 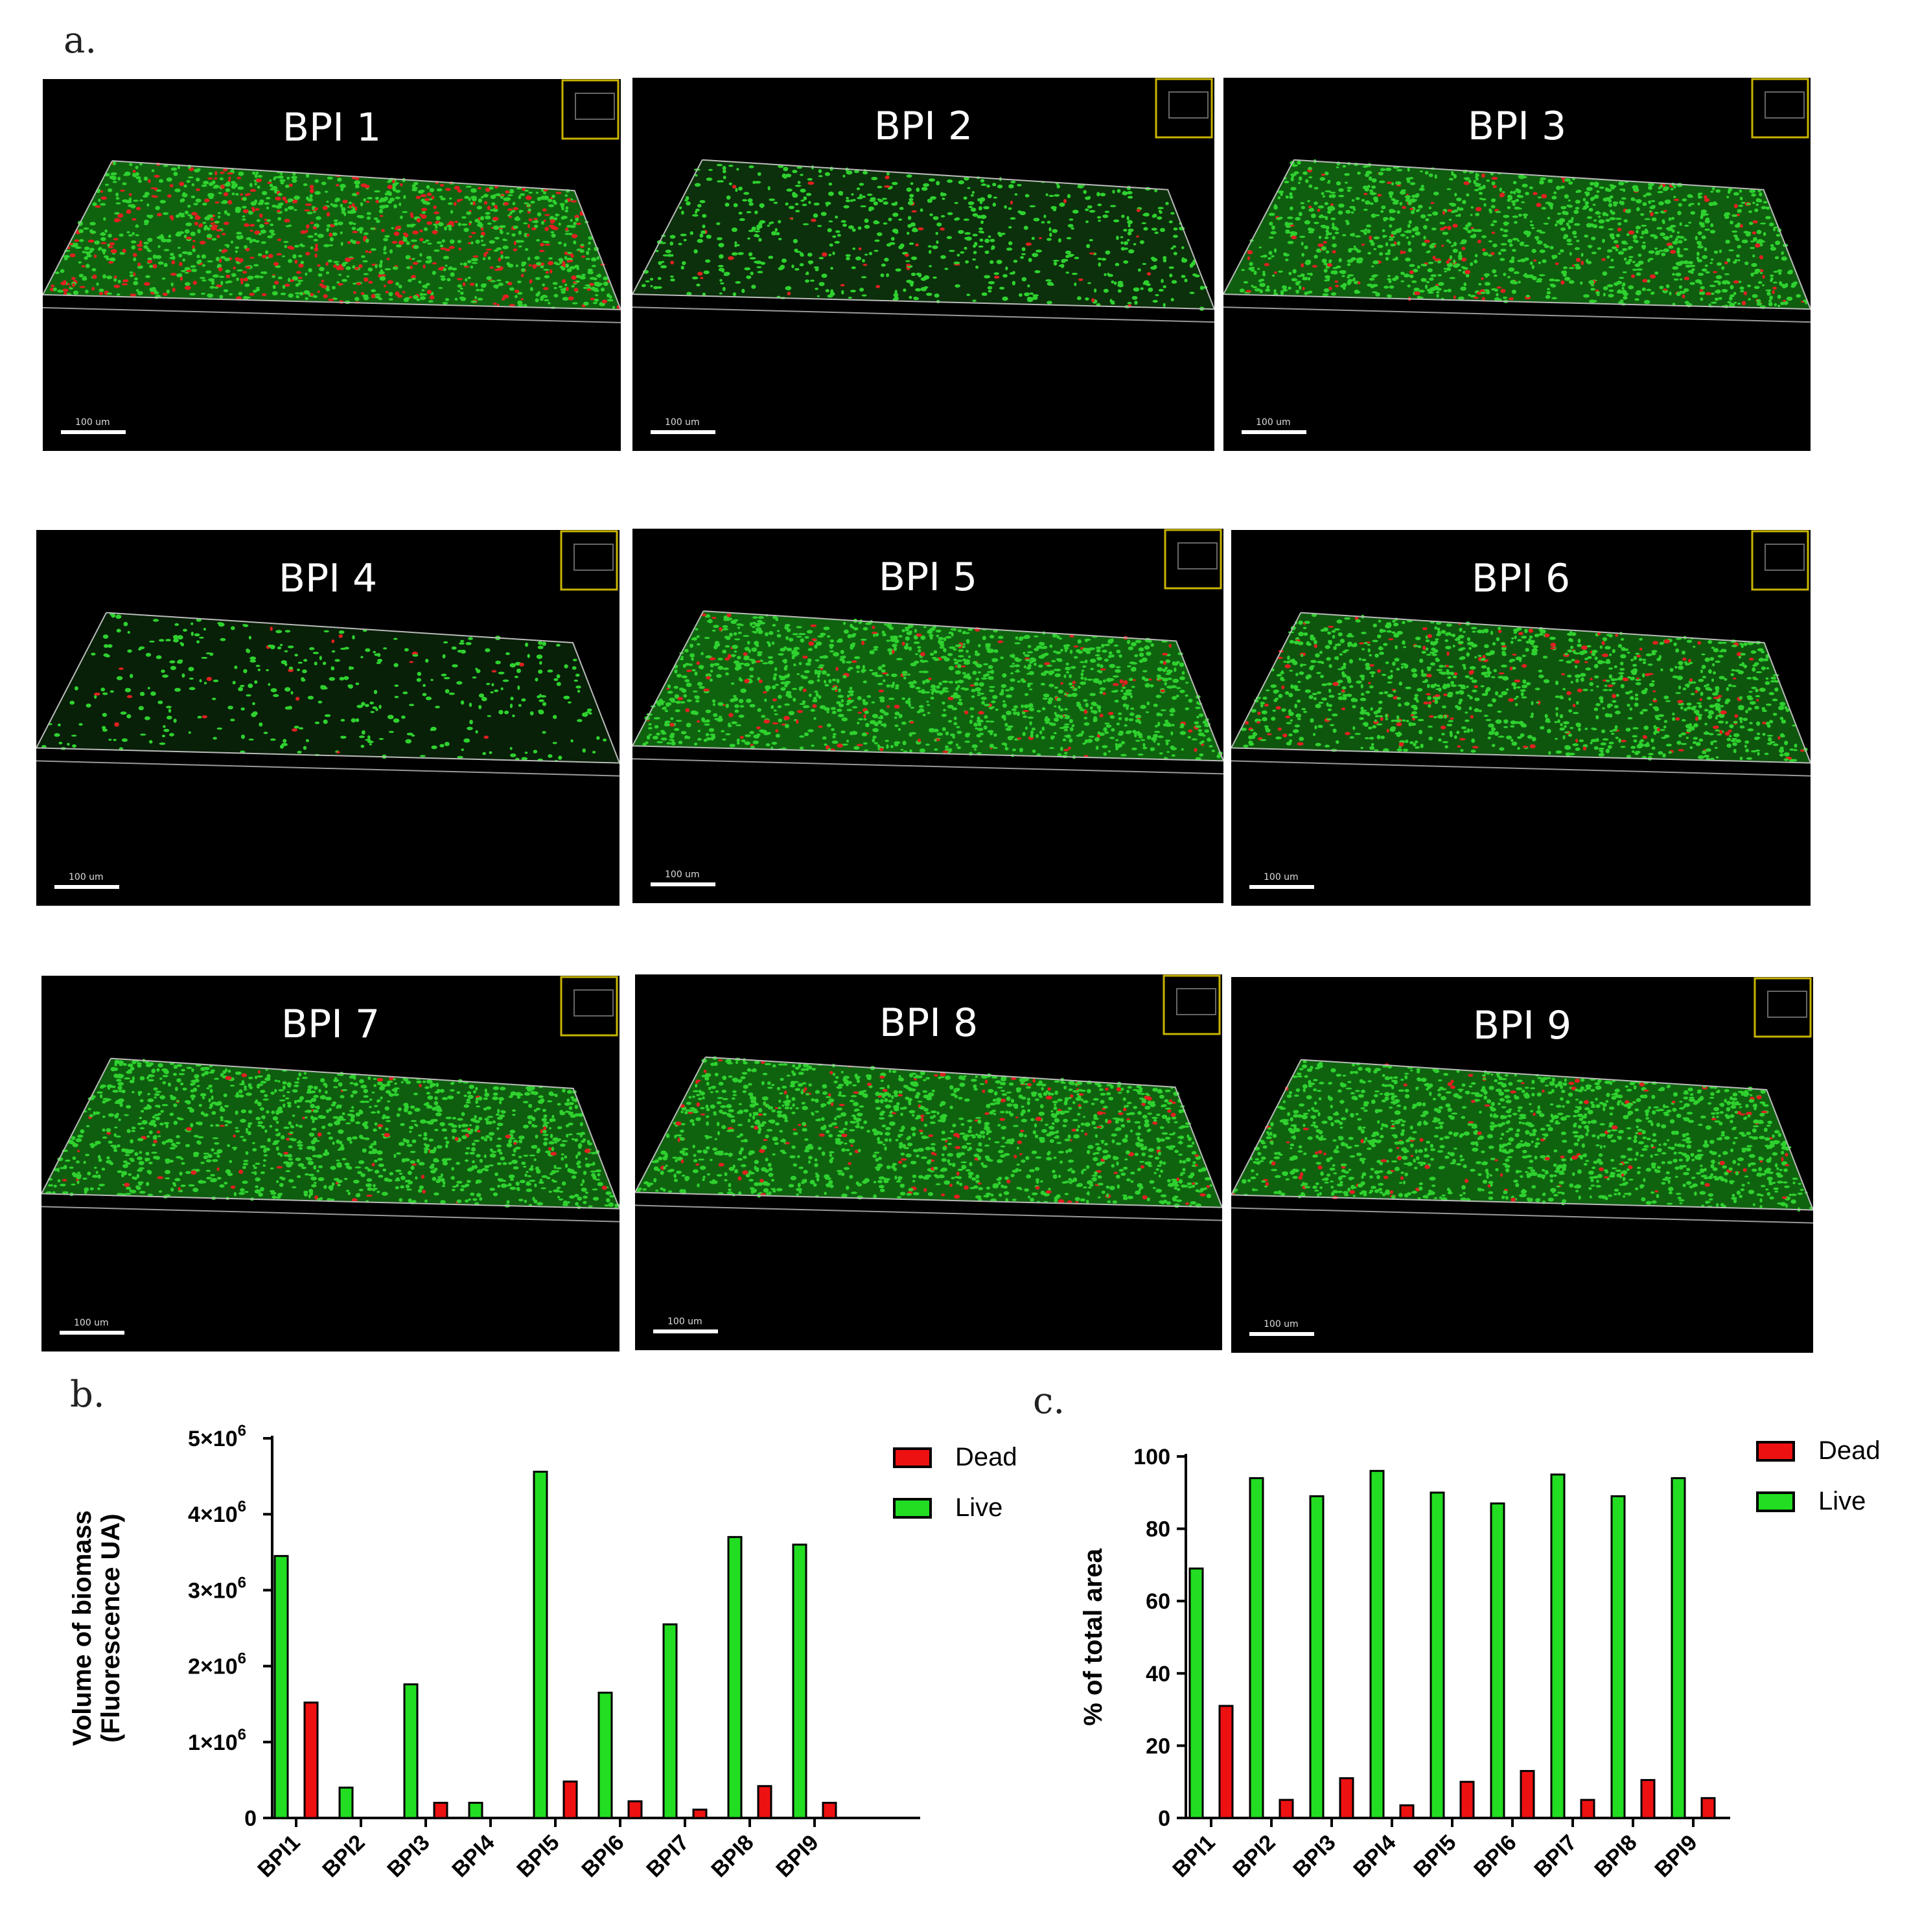 I want to click on y-axis-label: % of total area, so click(x=1093, y=1637).